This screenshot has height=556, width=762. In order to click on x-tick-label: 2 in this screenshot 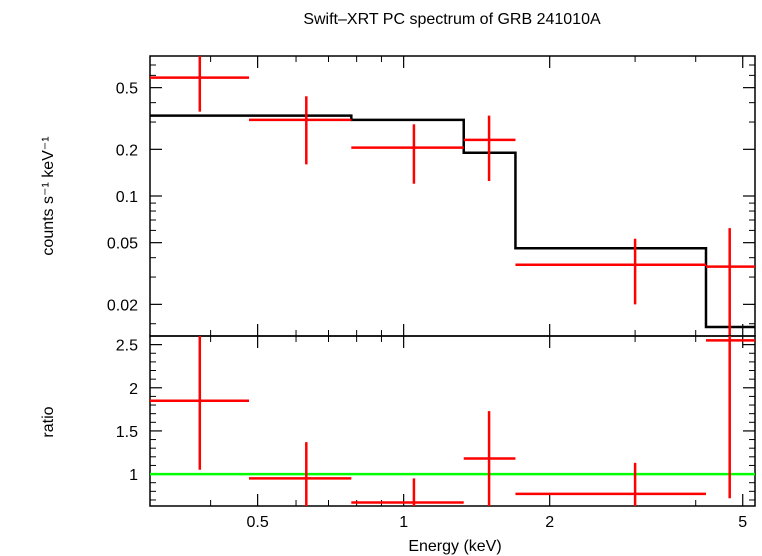, I will do `click(549, 522)`.